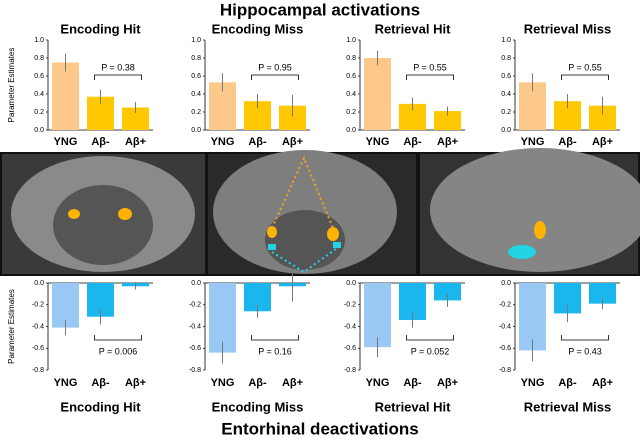  I want to click on p-value: P = 0.43, so click(585, 351).